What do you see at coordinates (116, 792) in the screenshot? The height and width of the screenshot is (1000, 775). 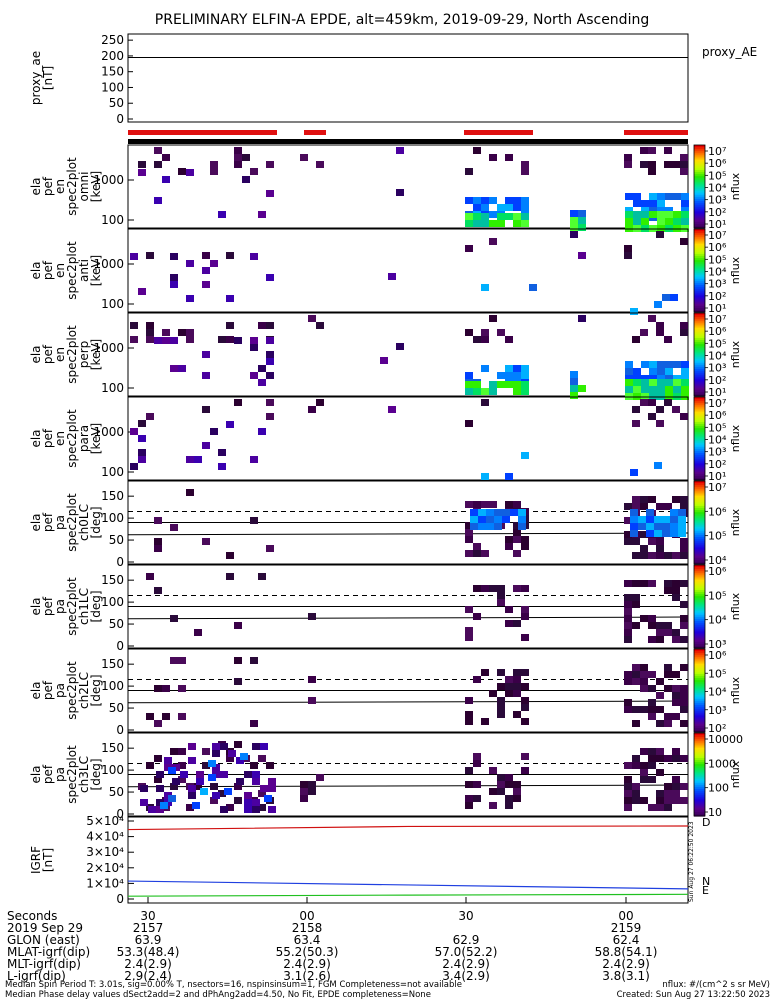 I see `y-tick-label: 50` at bounding box center [116, 792].